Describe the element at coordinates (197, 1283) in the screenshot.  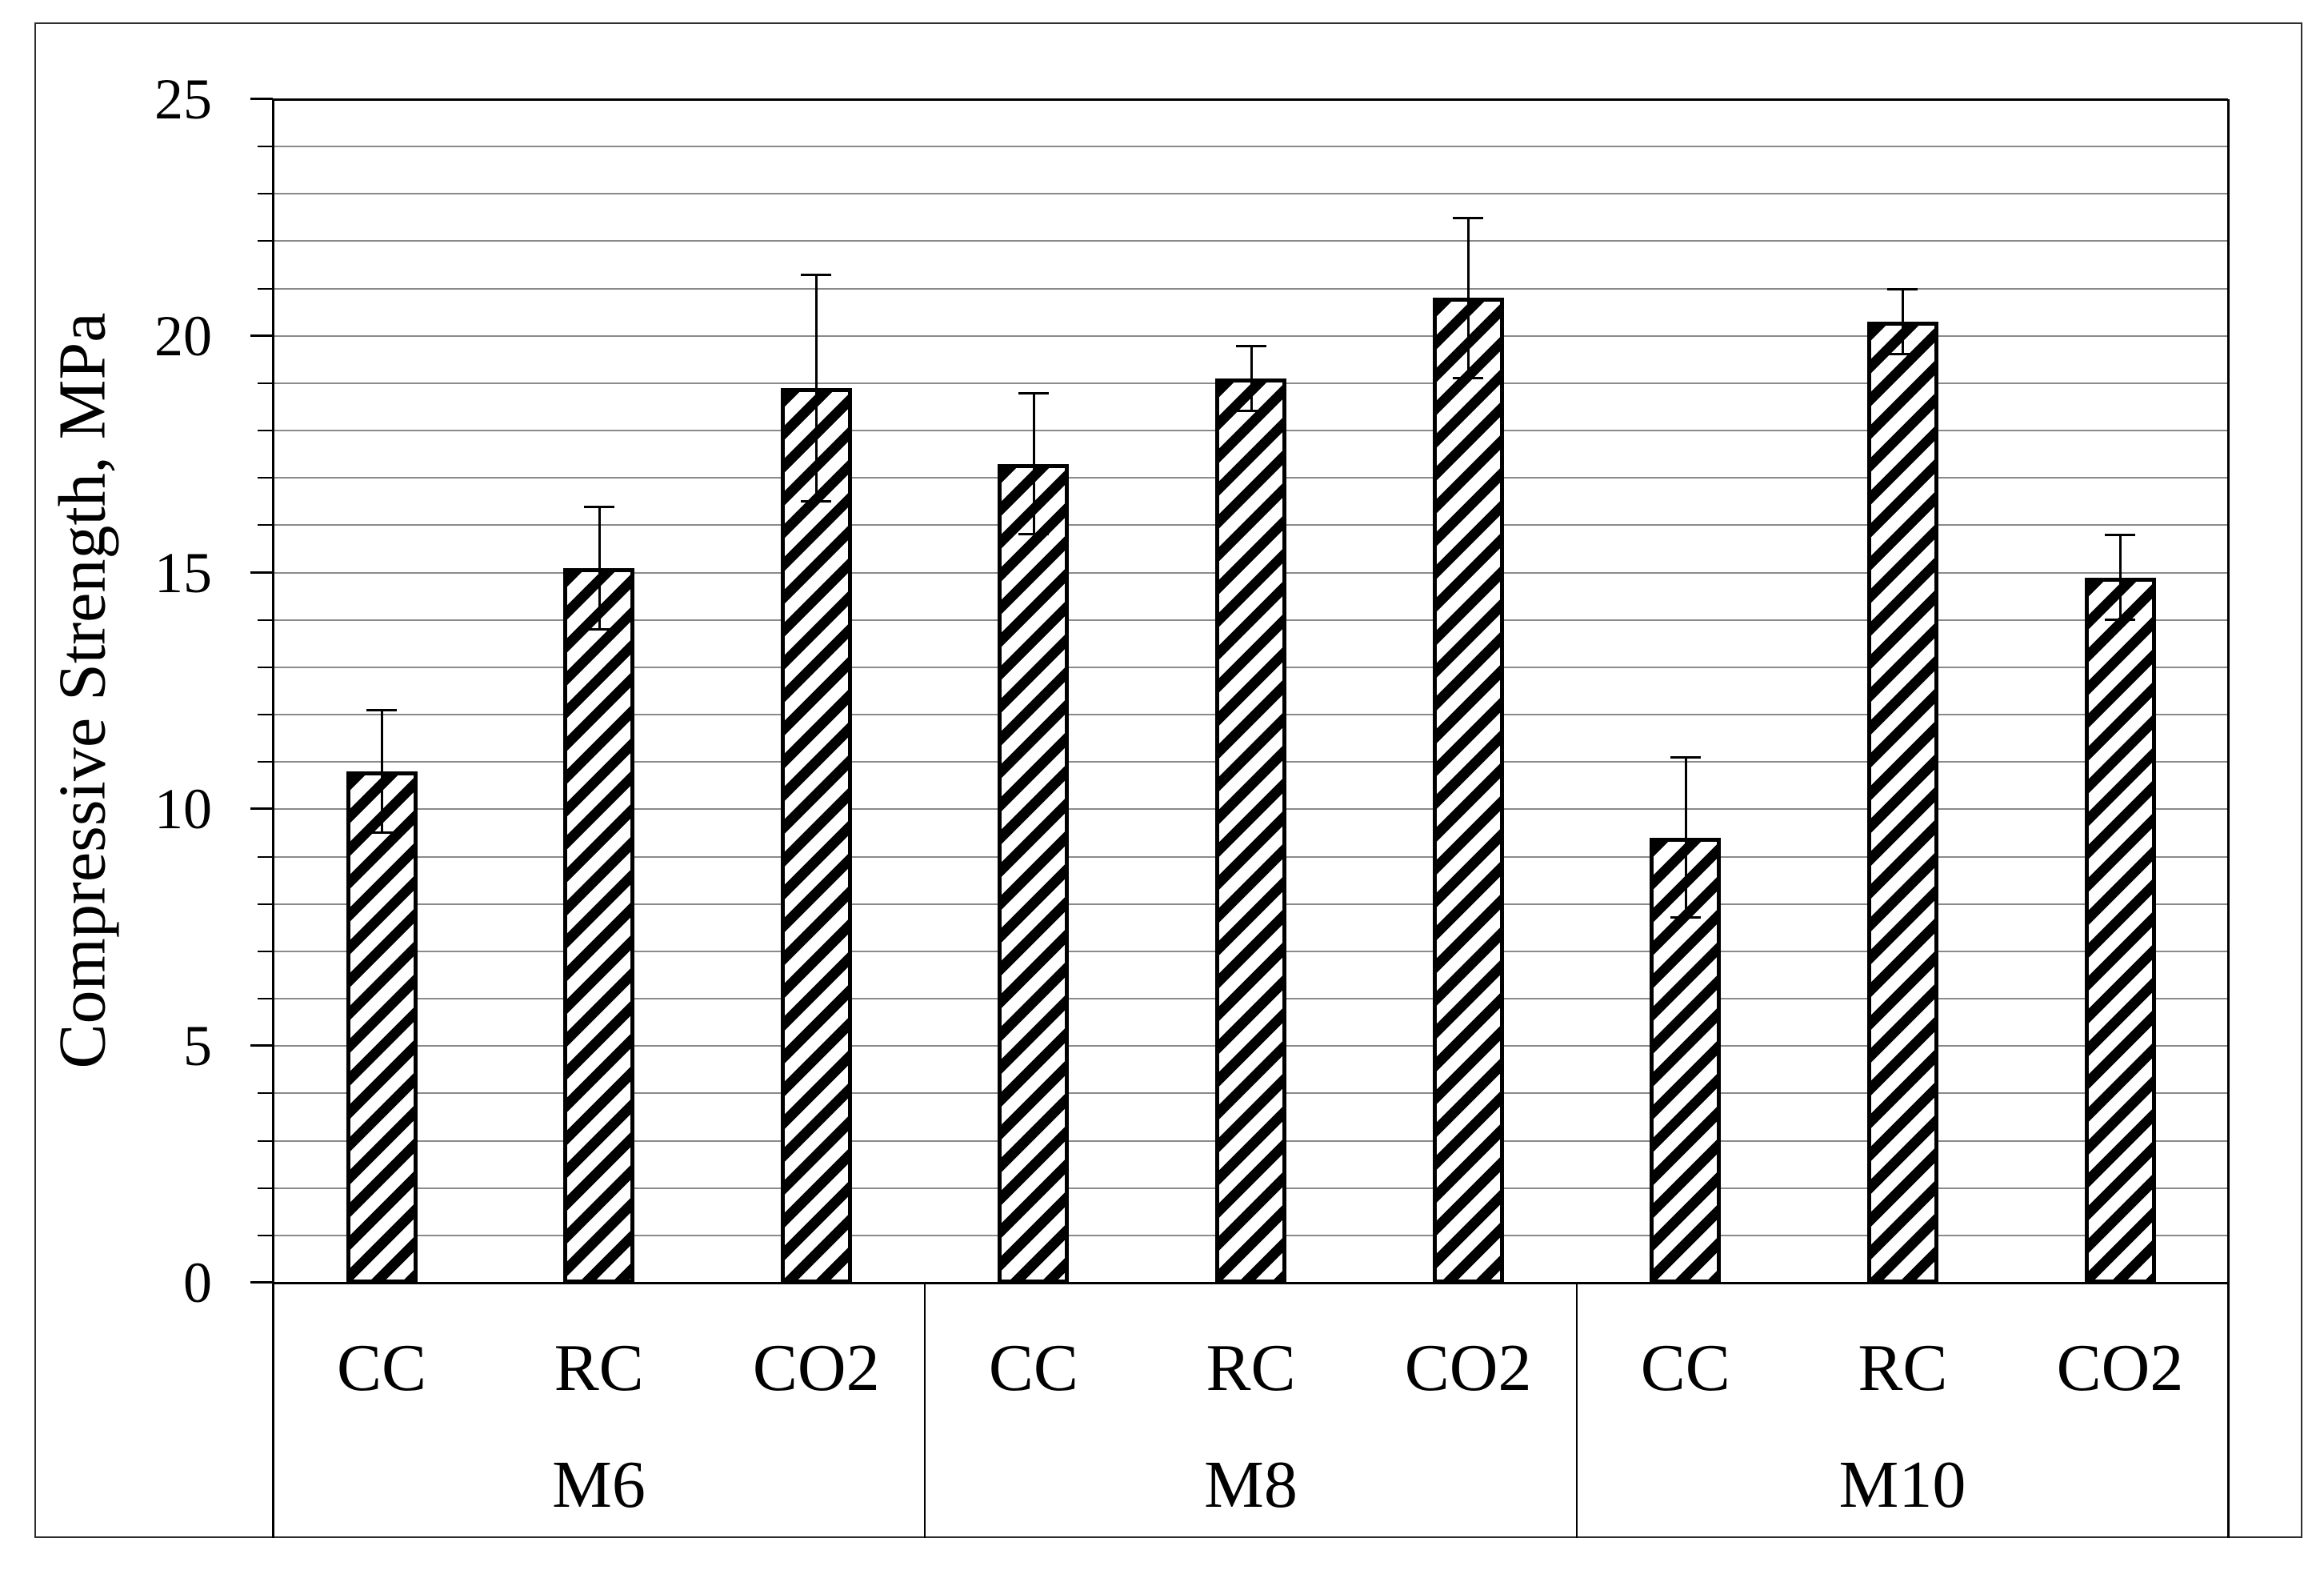
I see `y-tick-label: 0` at that location.